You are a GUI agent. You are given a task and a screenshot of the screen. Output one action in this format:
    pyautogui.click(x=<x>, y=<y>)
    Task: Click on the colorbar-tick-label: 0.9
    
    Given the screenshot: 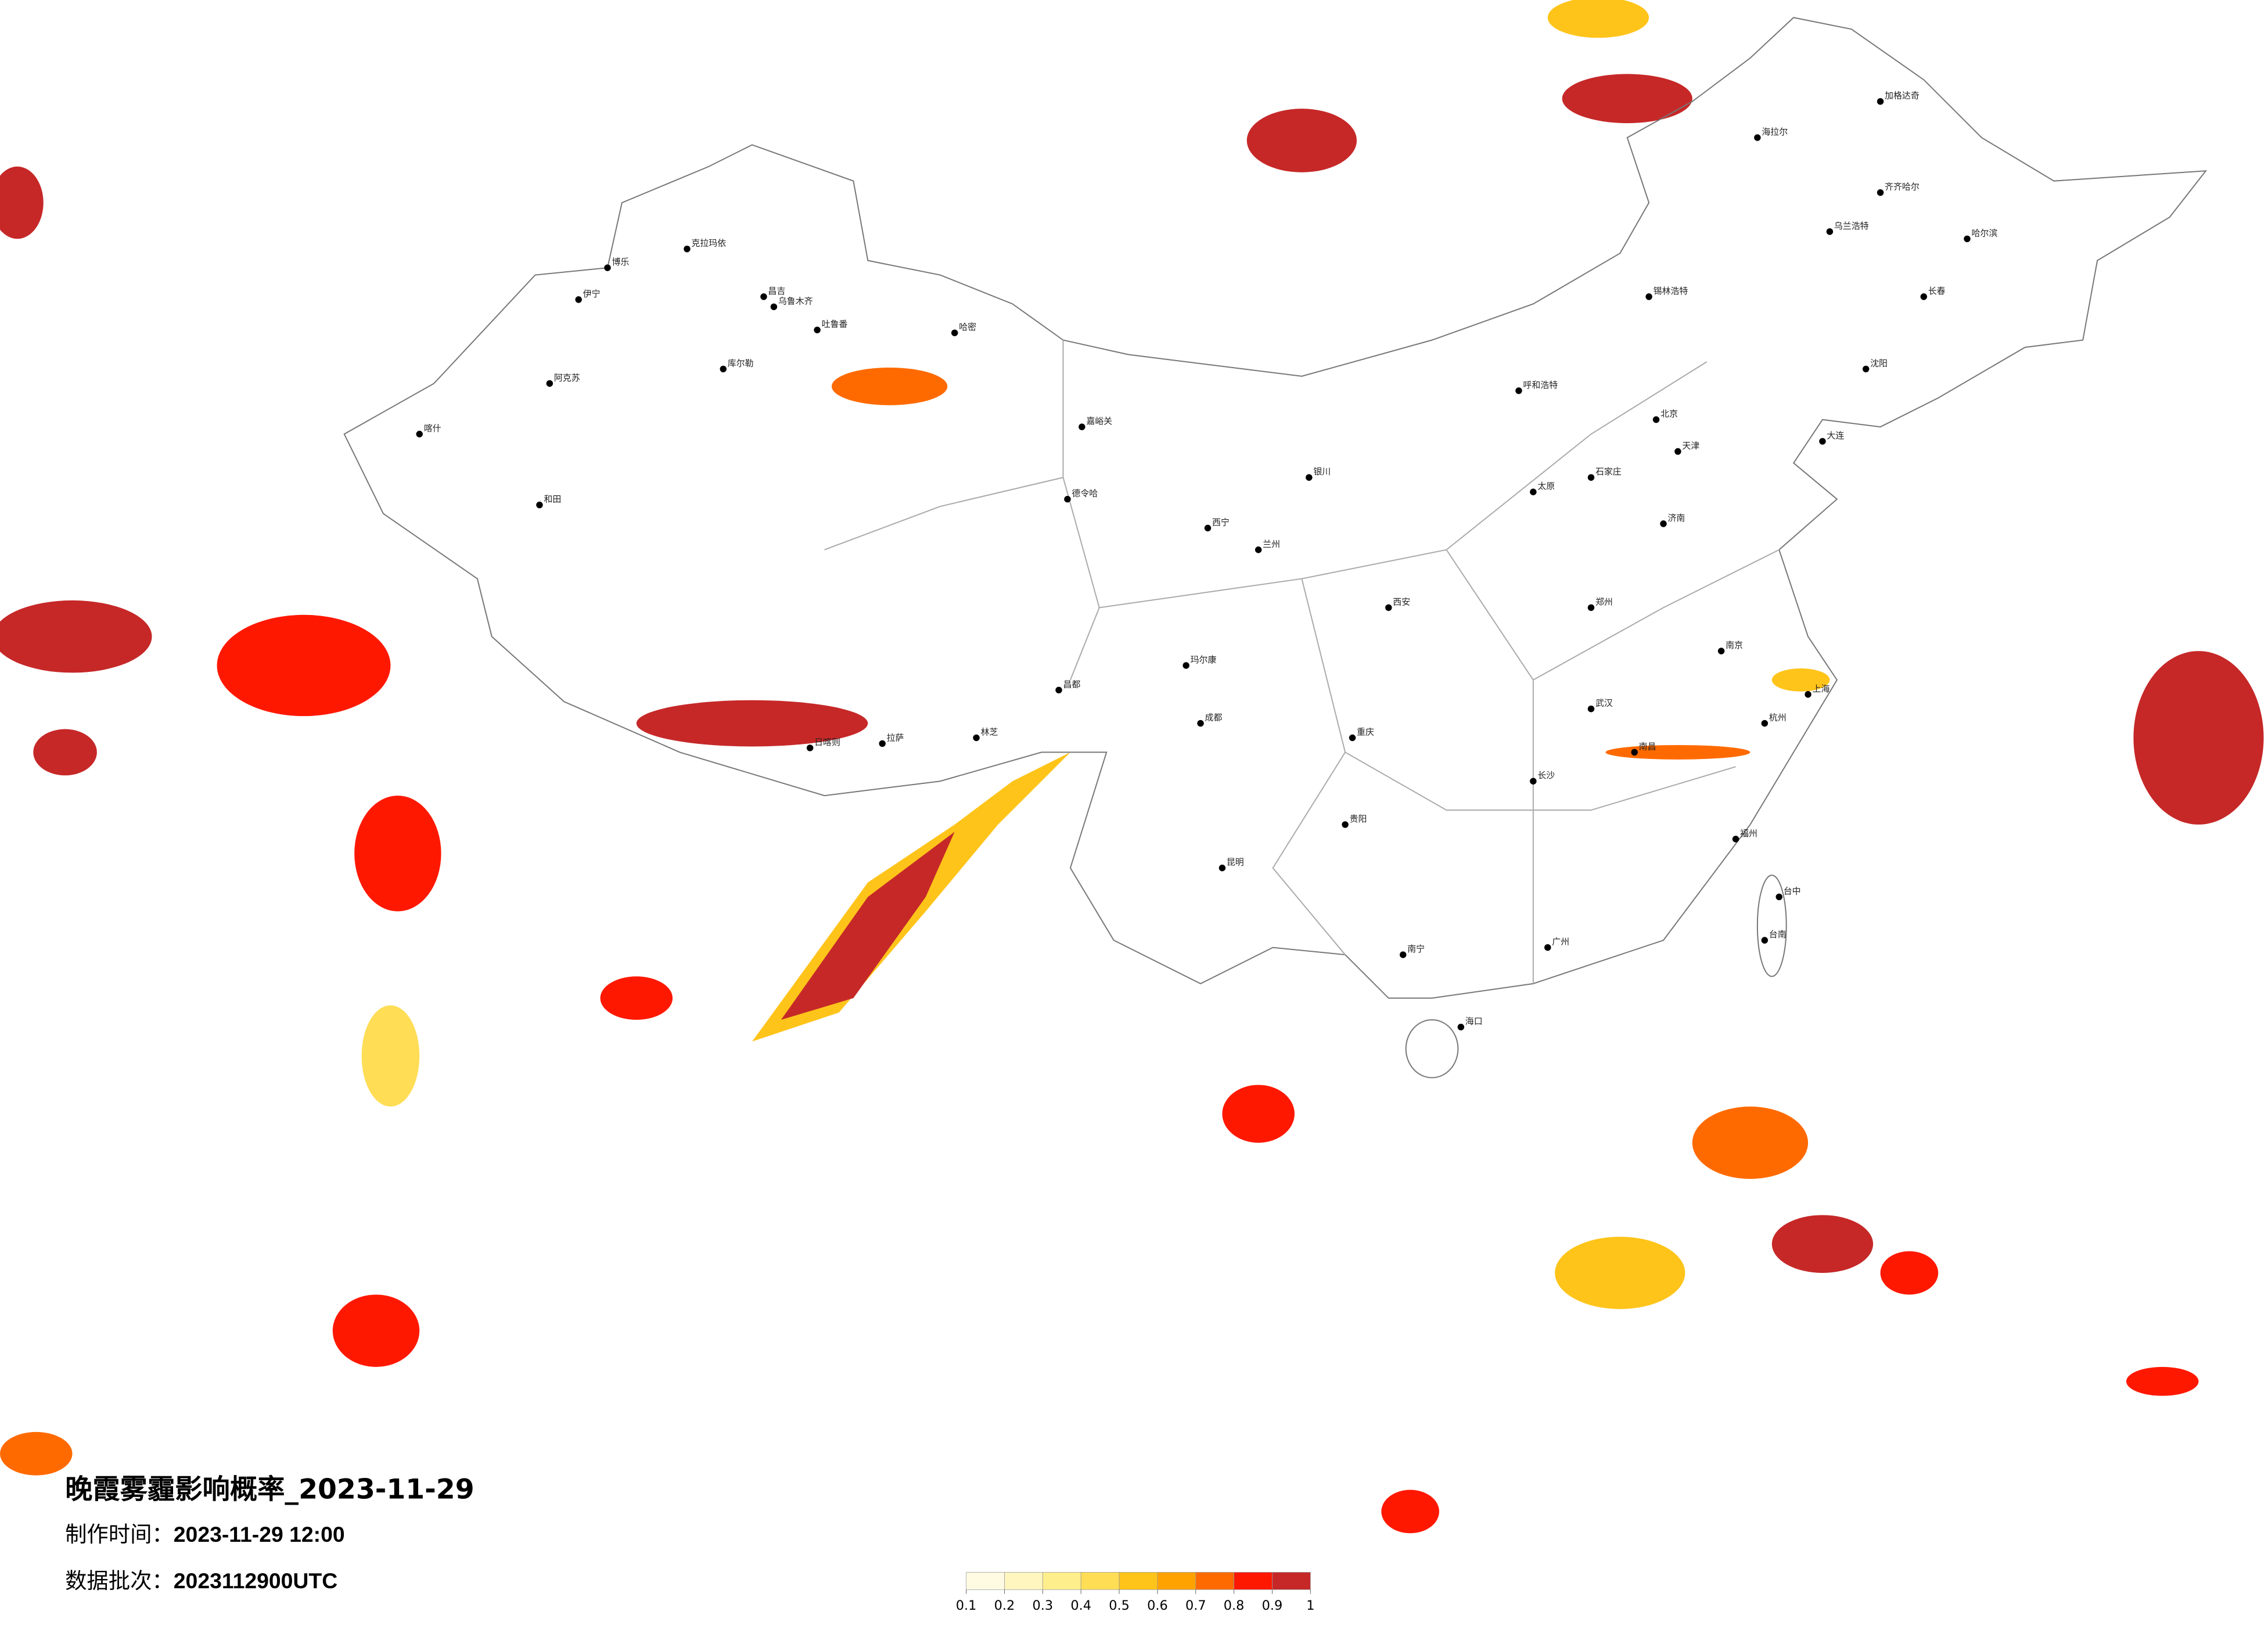 What is the action you would take?
    pyautogui.click(x=1272, y=1606)
    